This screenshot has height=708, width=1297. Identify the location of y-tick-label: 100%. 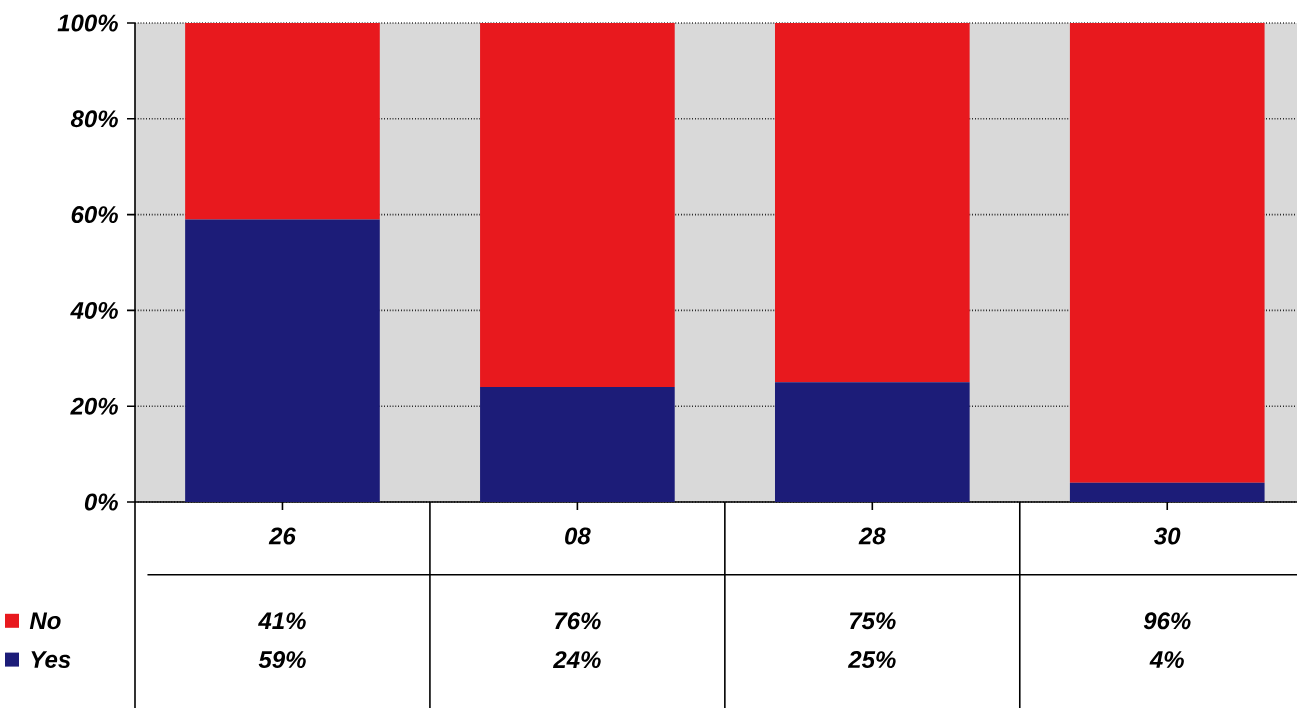
(87, 23).